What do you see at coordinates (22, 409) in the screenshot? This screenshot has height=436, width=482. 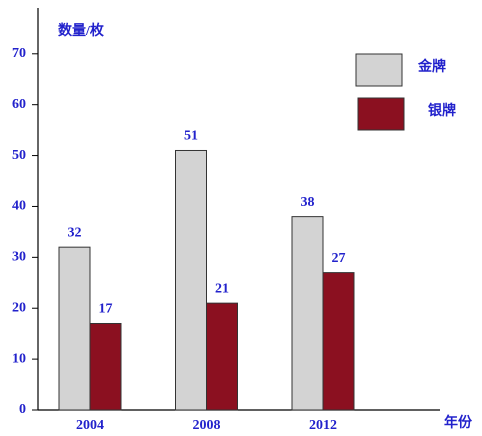 I see `y-tick-label: 0` at bounding box center [22, 409].